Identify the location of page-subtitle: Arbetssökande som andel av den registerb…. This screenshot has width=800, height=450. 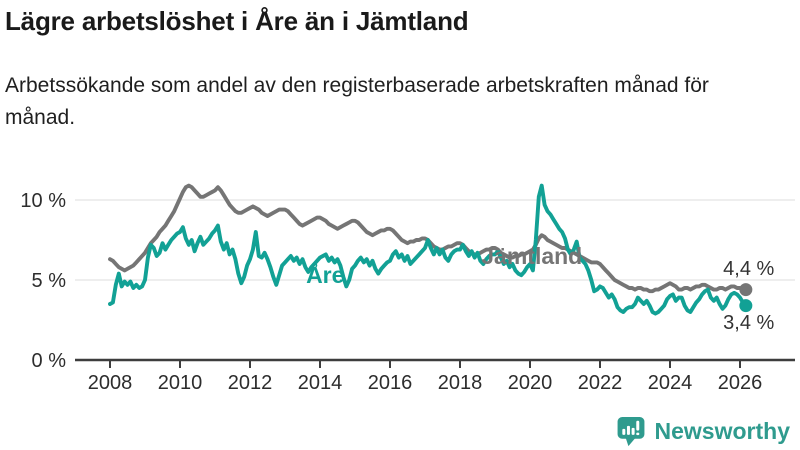
(357, 101).